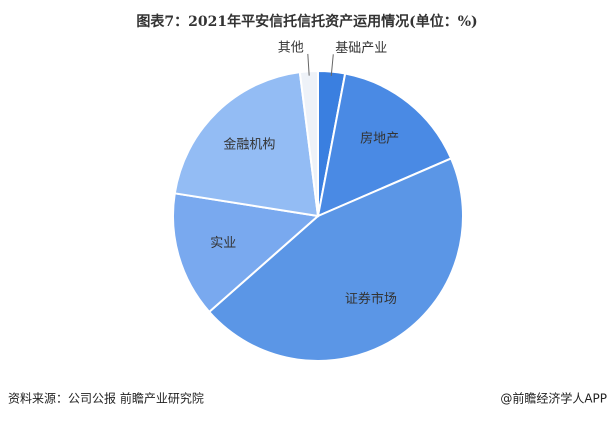  I want to click on chart-title: 图表7：2021年平安信托信托资产运用情况(单位：%), so click(306, 21).